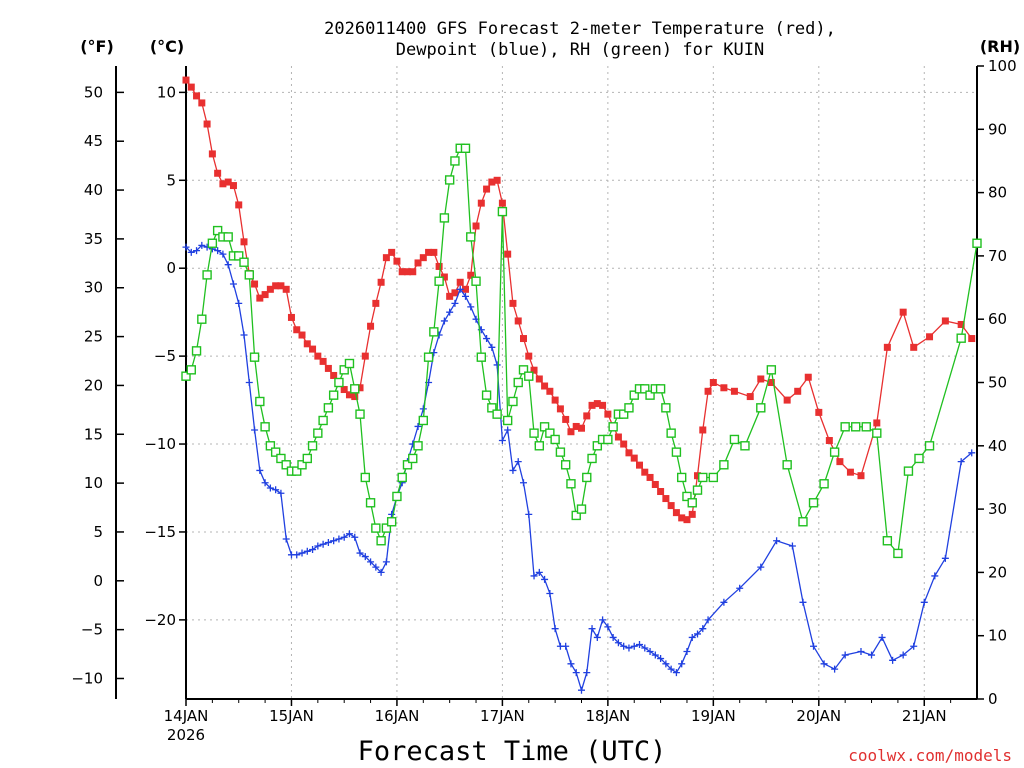 This screenshot has height=768, width=1024. I want to click on x-tick-label: 20JAN, so click(818, 716).